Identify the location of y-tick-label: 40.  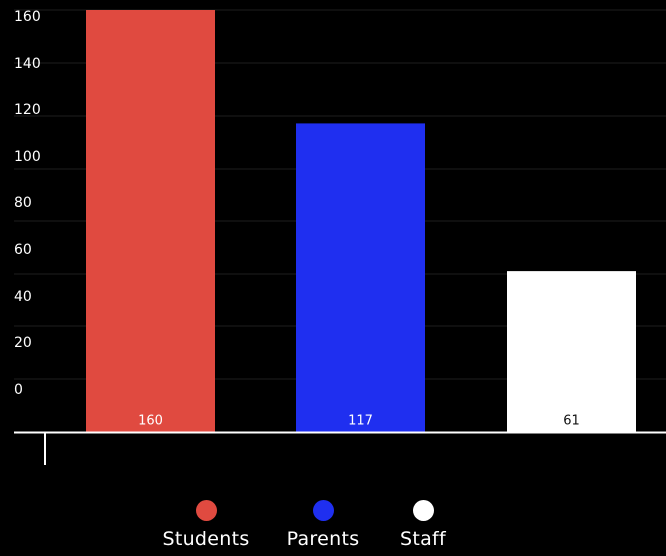
(23, 297).